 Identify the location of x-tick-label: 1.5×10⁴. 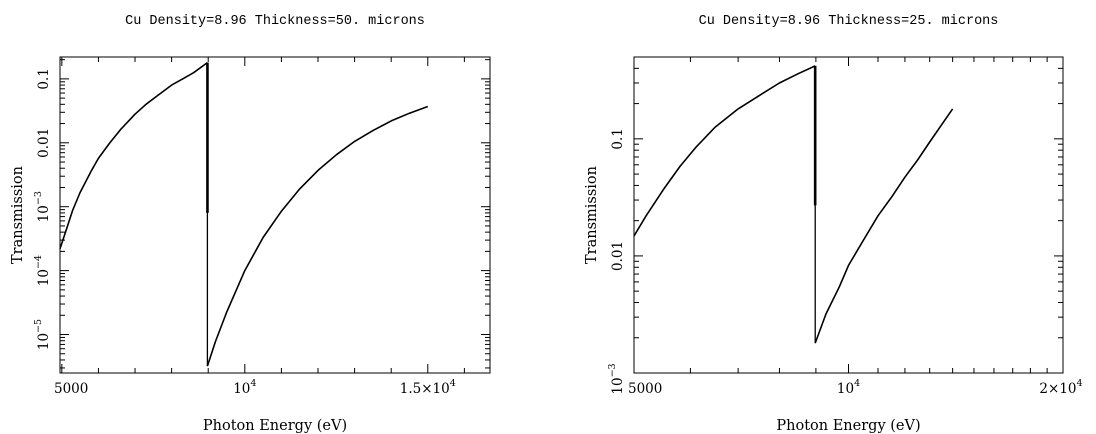
(428, 387).